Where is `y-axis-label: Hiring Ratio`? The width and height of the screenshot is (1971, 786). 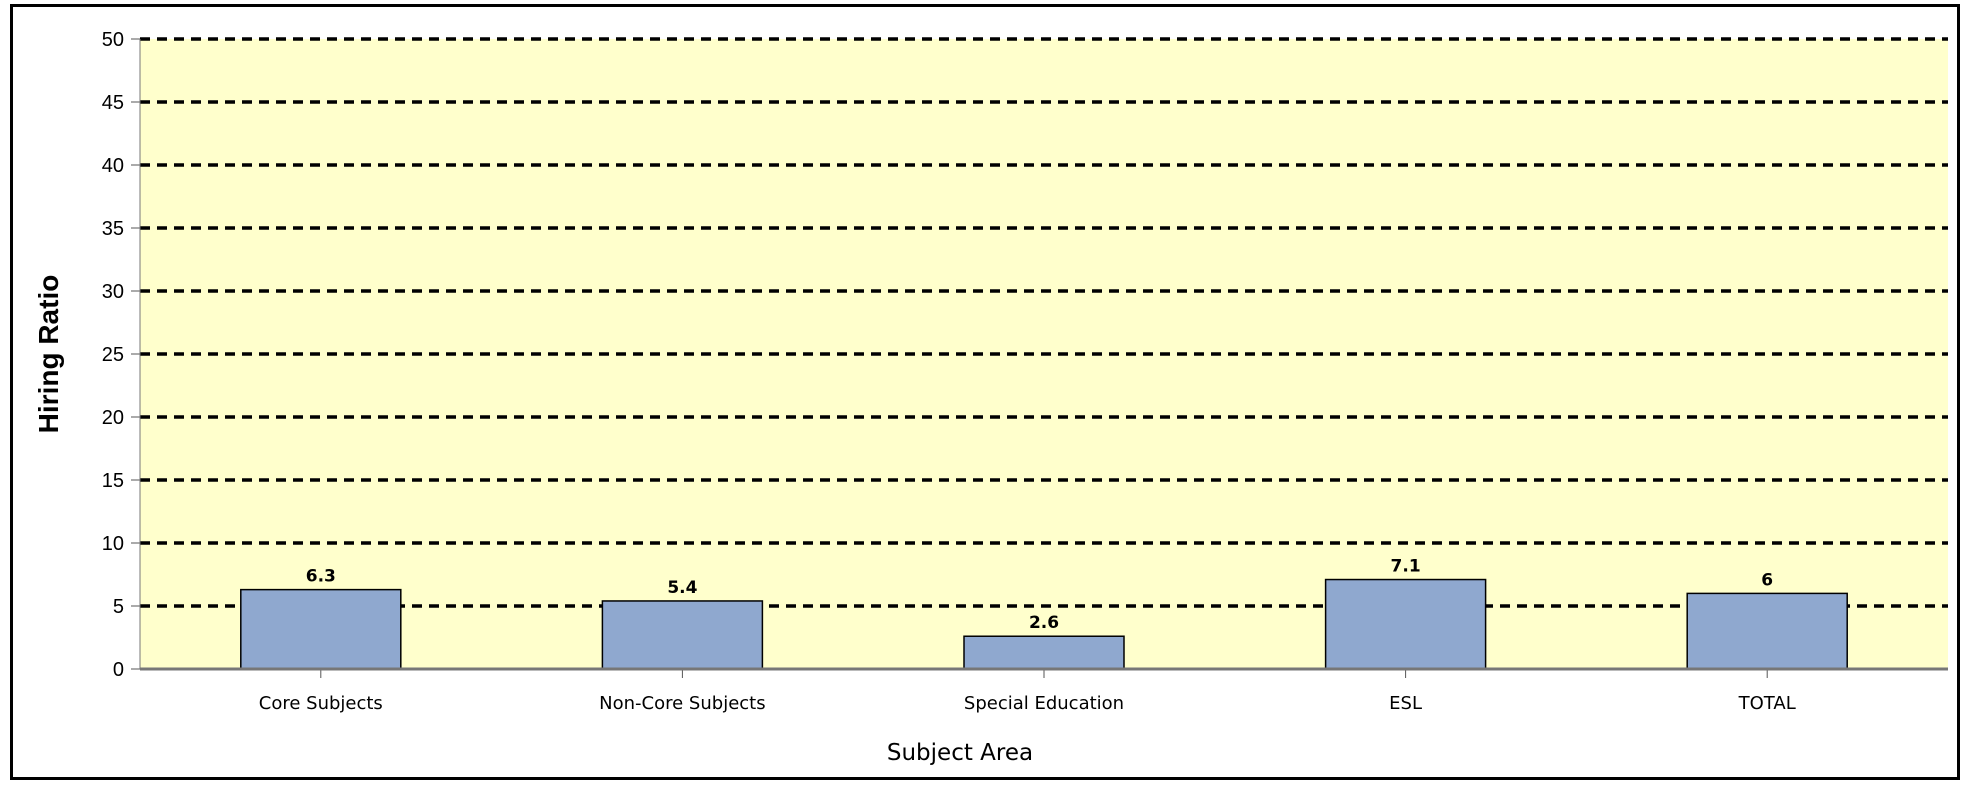 y-axis-label: Hiring Ratio is located at coordinates (48, 354).